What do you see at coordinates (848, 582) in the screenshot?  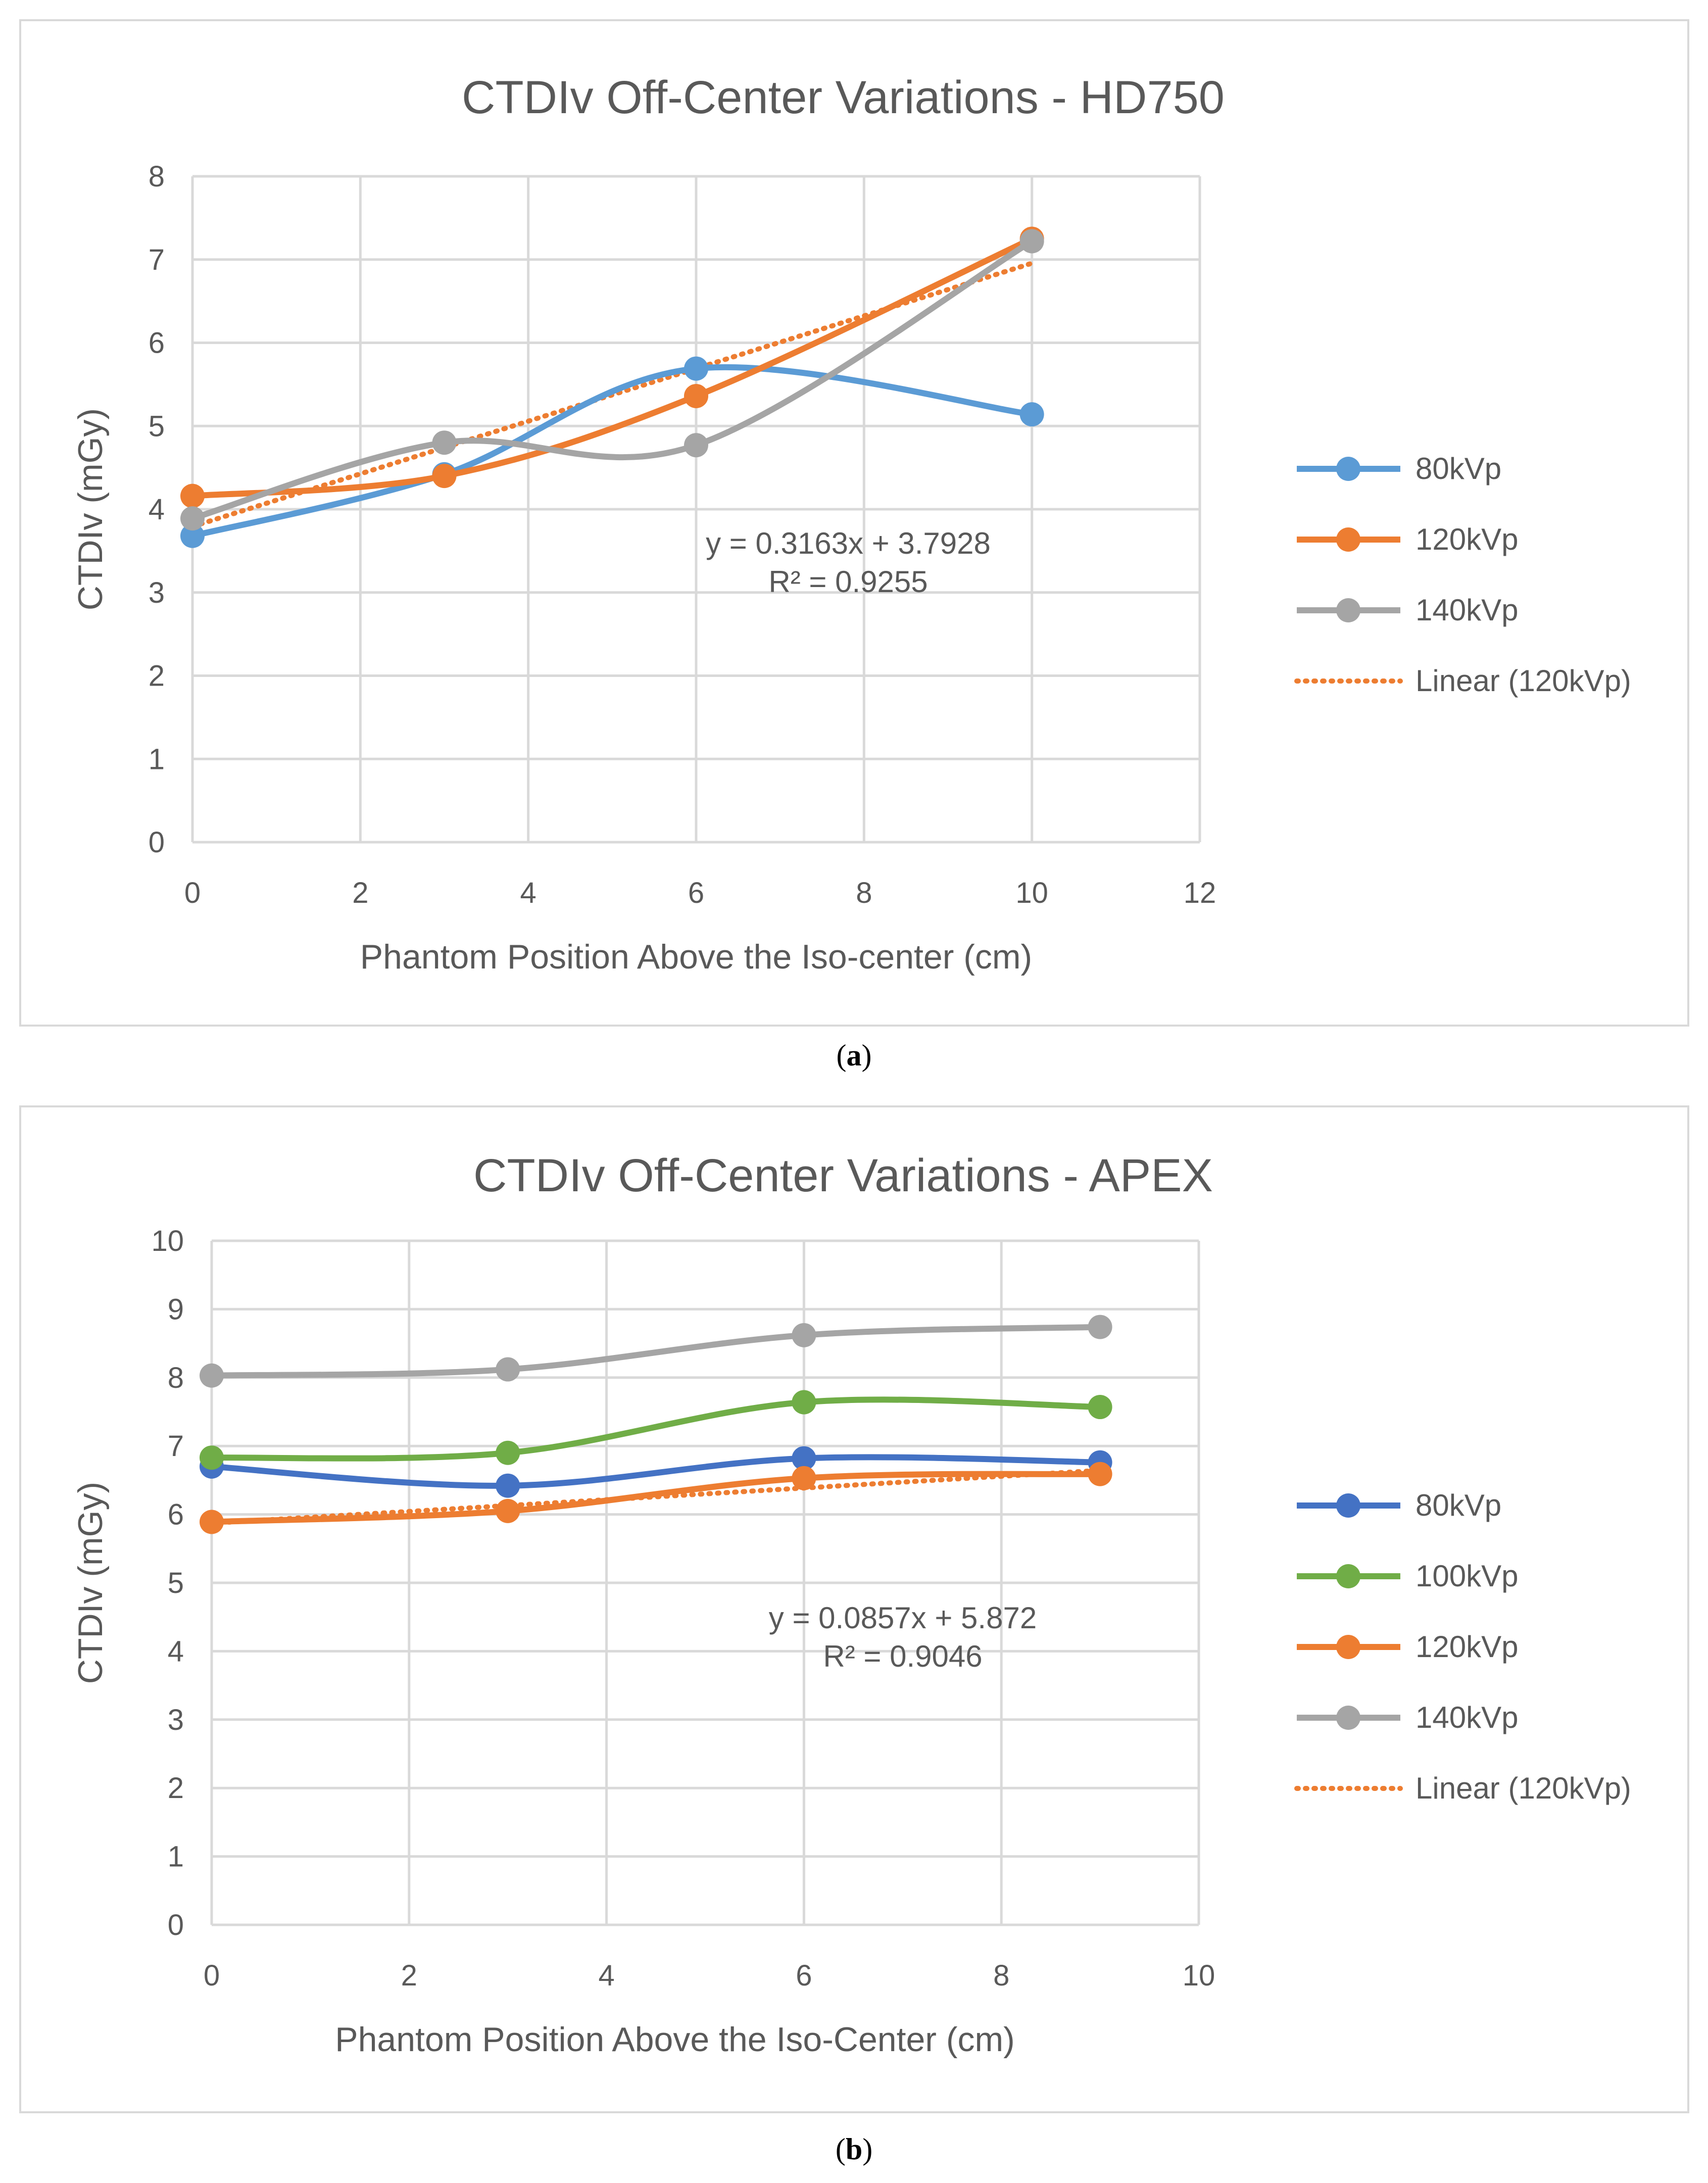 I see `trendline-r2: R² = 0.9255` at bounding box center [848, 582].